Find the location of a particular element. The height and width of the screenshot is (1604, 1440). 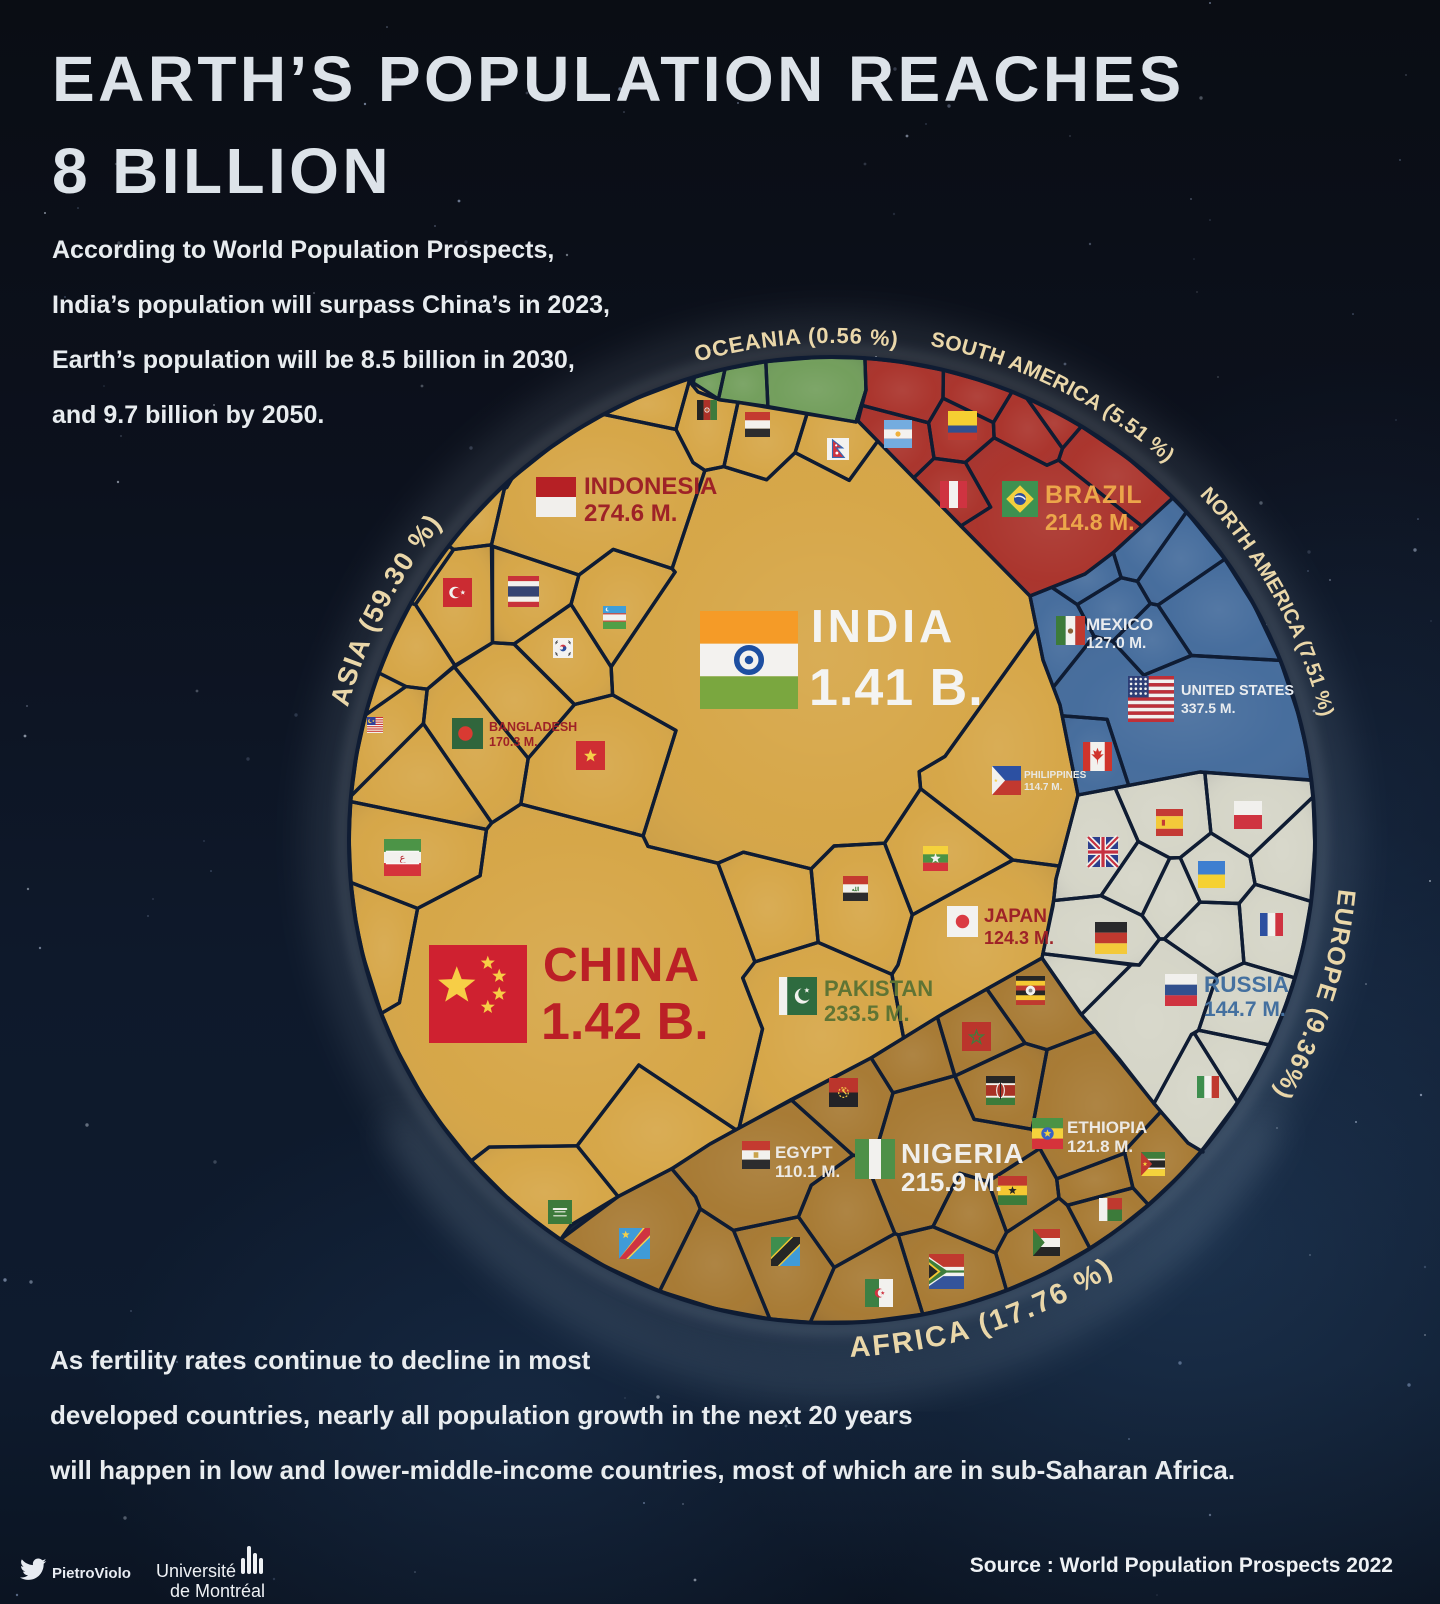

svg-text: ETHIOPIA is located at coordinates (1107, 1127).